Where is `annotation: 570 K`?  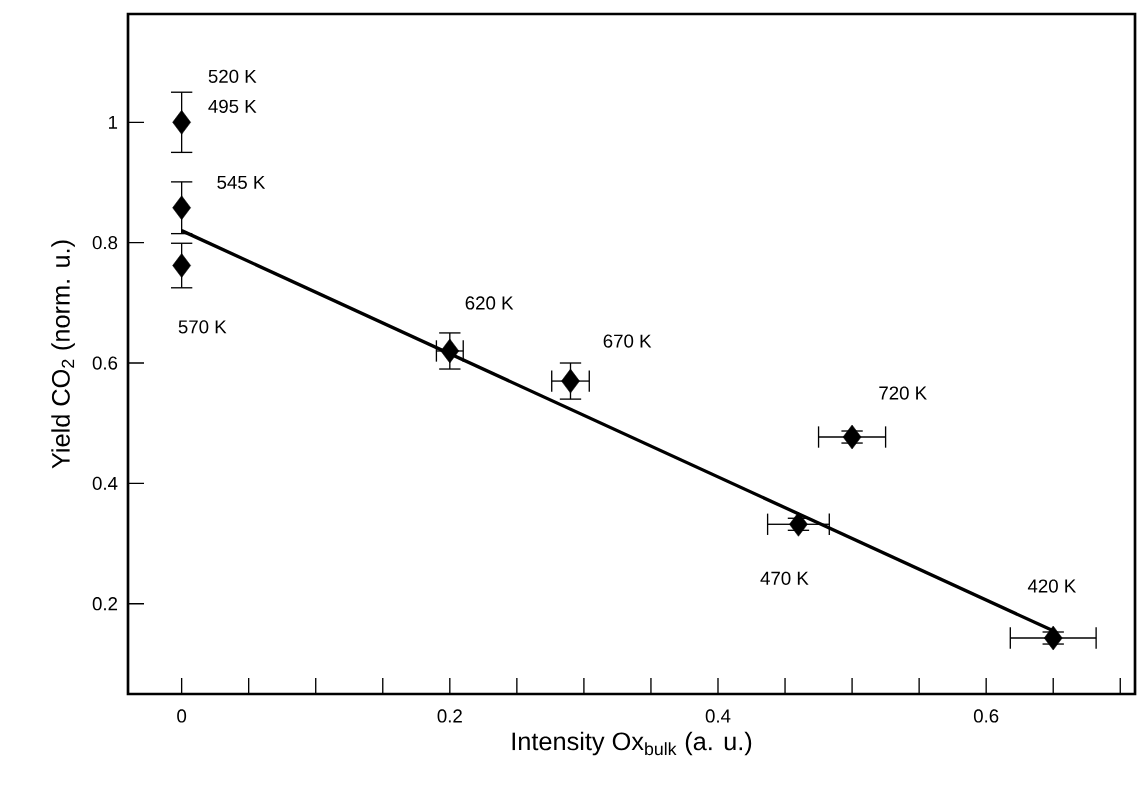
annotation: 570 K is located at coordinates (202, 327).